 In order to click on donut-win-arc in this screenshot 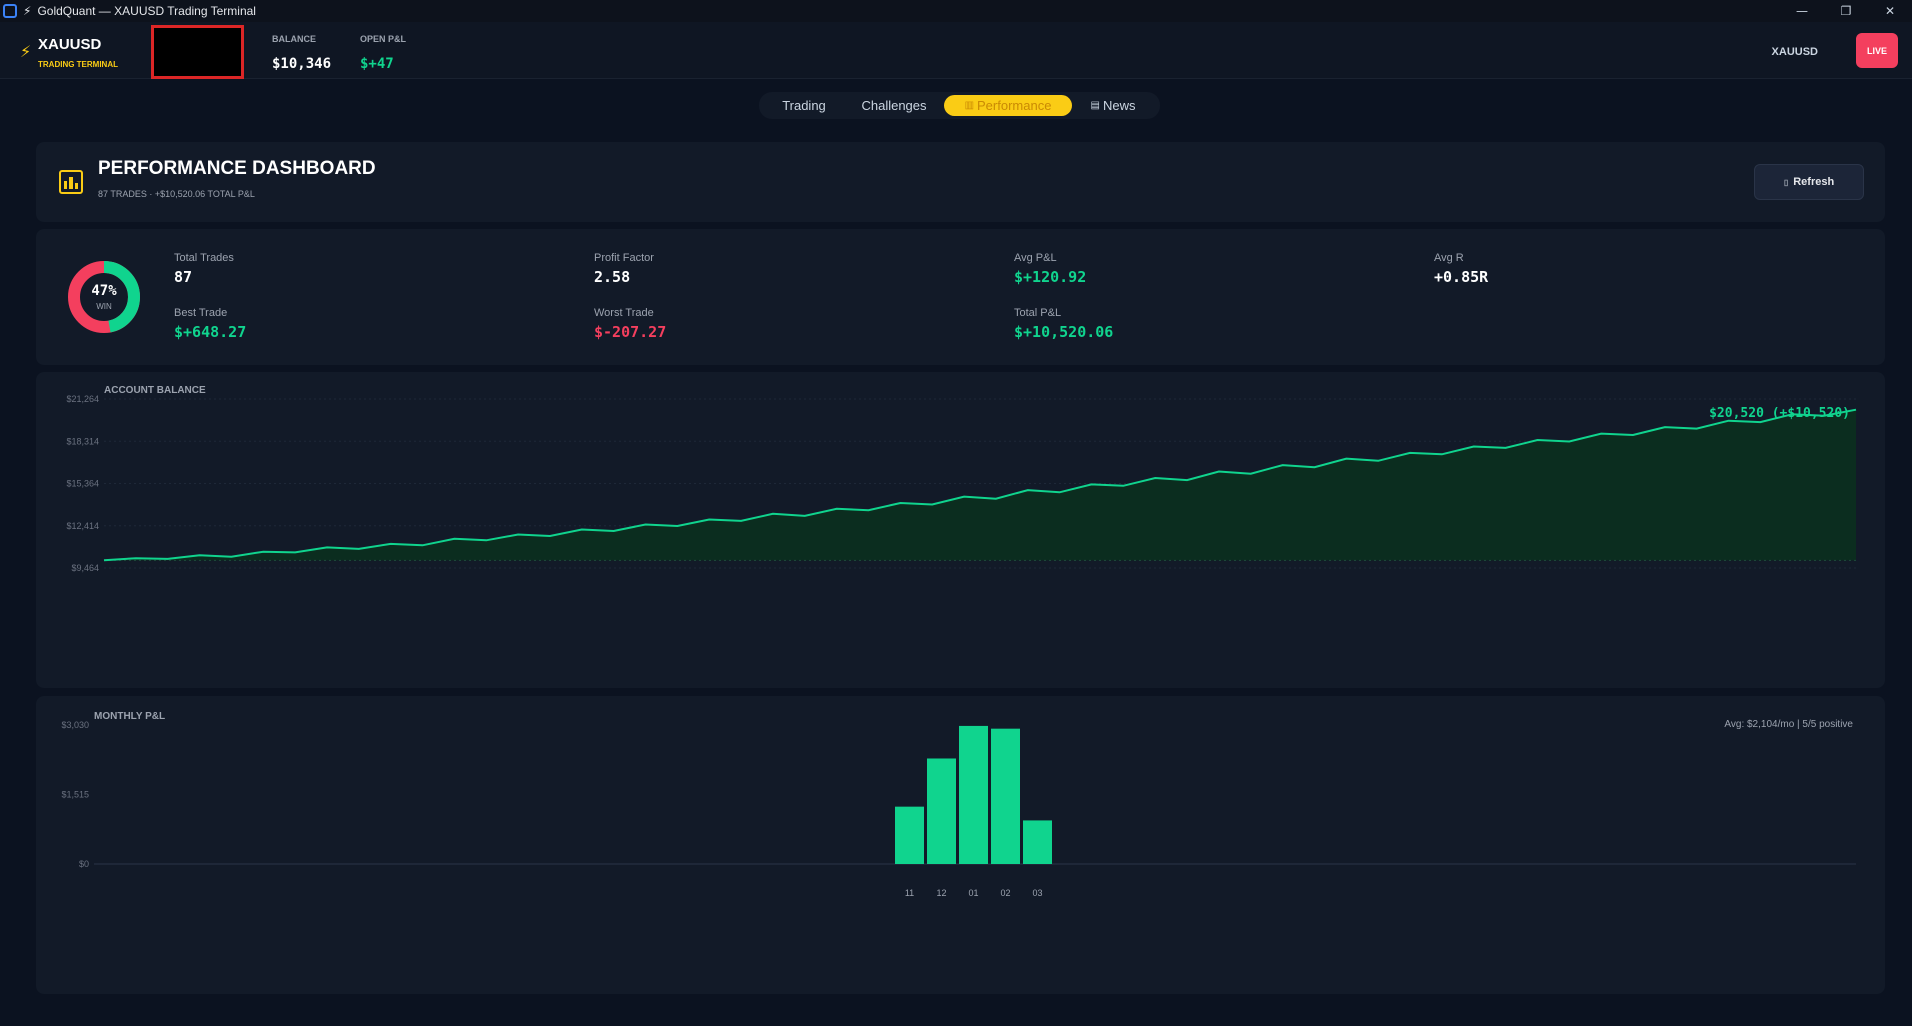, I will do `click(104, 297)`.